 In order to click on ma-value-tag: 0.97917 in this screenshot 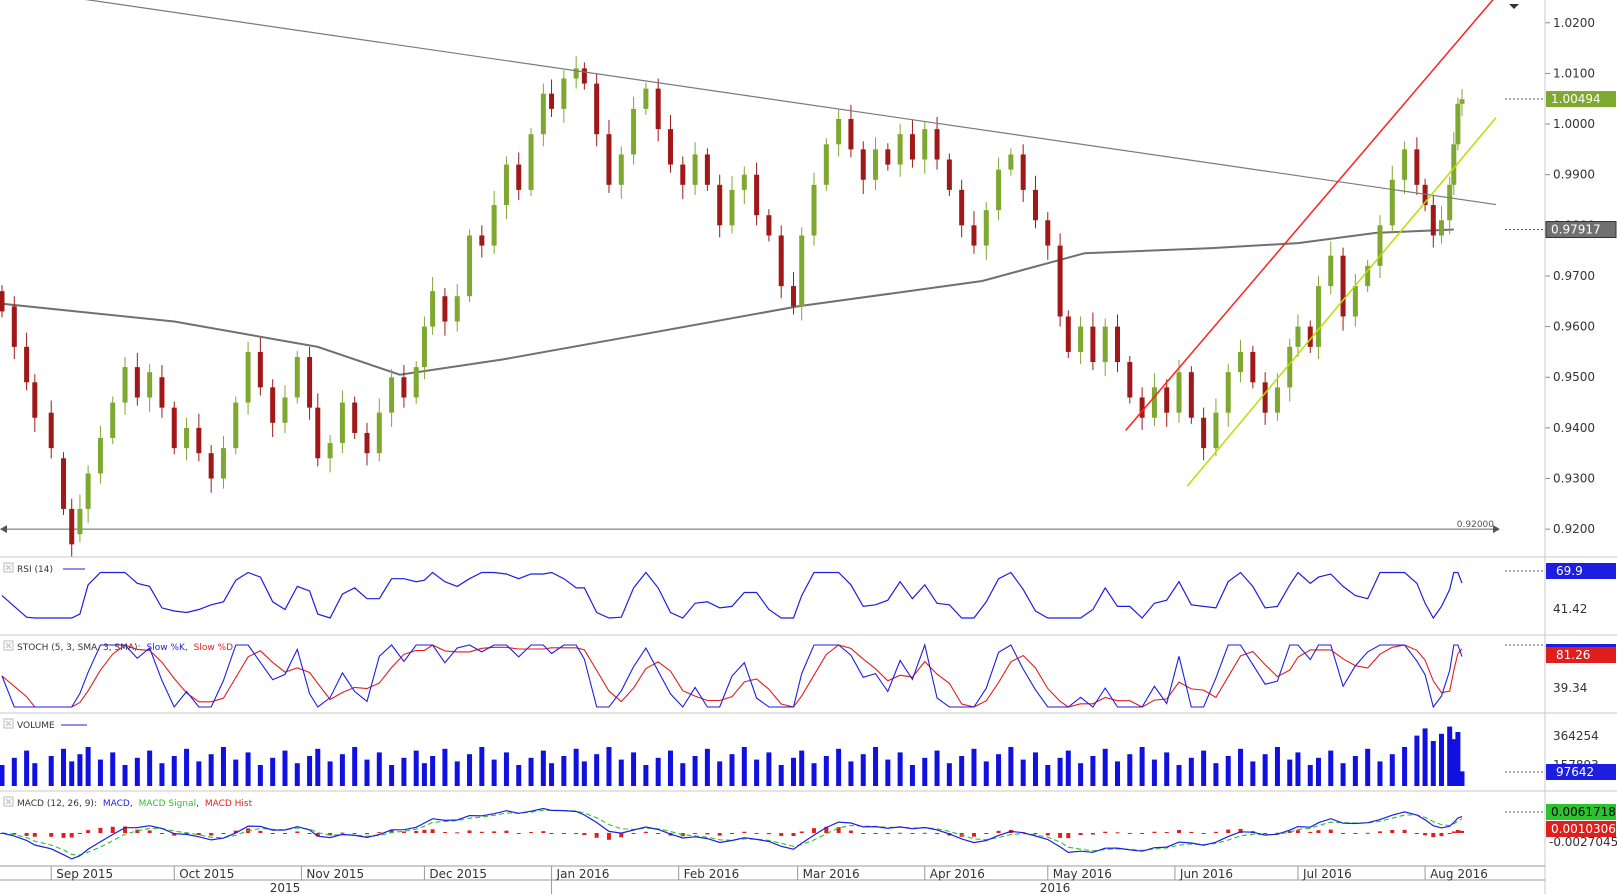, I will do `click(1561, 230)`.